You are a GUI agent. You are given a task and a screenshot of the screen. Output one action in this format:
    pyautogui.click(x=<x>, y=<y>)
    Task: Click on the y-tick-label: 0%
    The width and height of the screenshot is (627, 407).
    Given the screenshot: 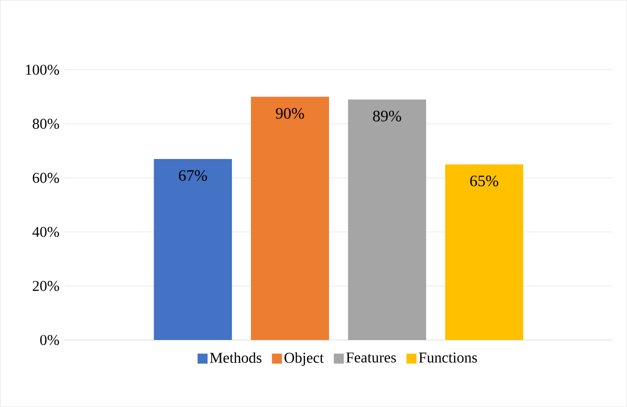 What is the action you would take?
    pyautogui.click(x=50, y=340)
    